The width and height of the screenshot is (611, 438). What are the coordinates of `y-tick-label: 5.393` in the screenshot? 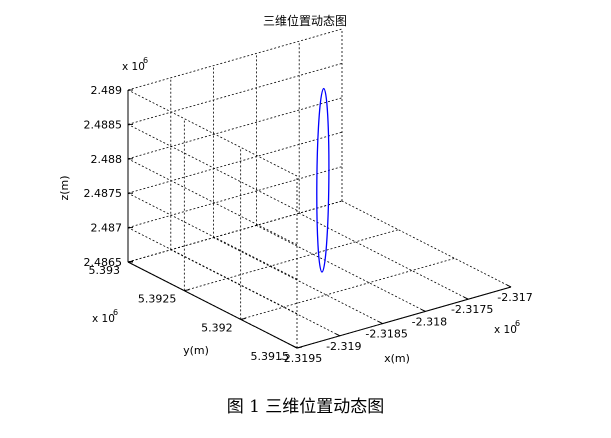 It's located at (105, 270).